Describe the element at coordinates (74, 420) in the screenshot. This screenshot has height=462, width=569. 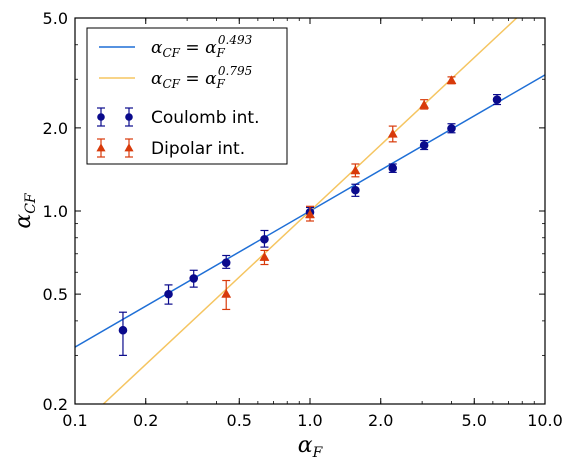
I see `x-tick-label: 0.1` at that location.